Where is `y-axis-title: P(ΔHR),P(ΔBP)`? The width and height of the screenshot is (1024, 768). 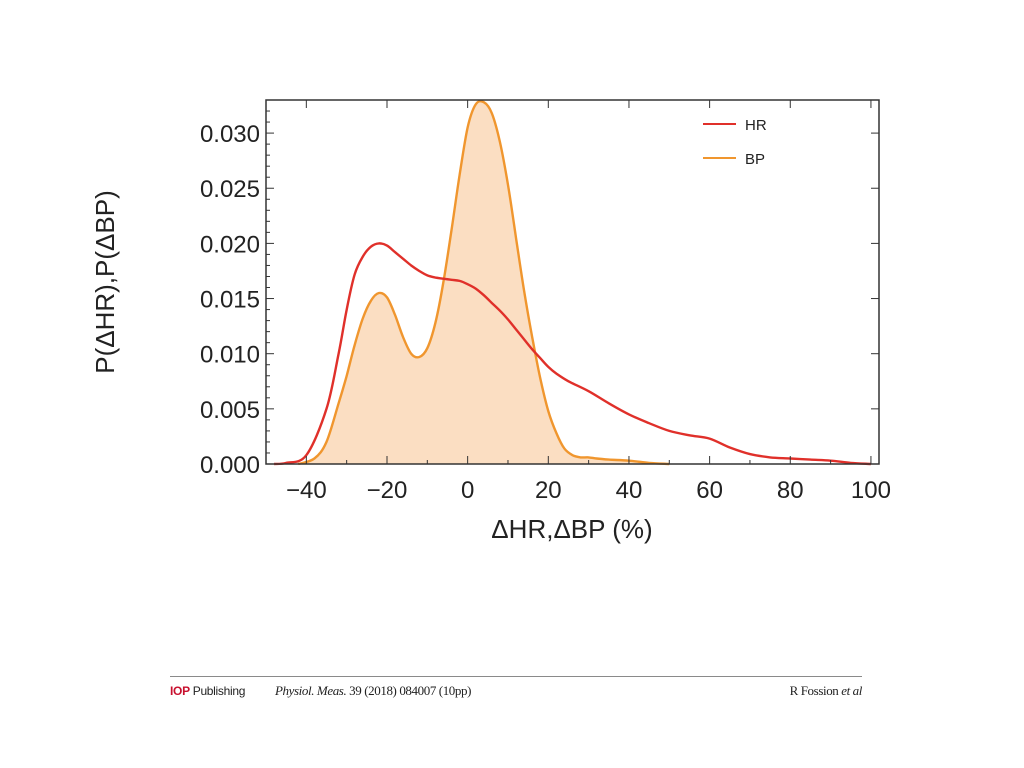 y-axis-title: P(ΔHR),P(ΔBP) is located at coordinates (105, 282).